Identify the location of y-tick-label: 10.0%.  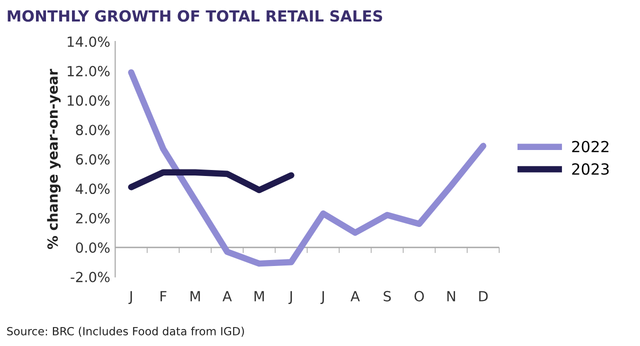
(89, 100).